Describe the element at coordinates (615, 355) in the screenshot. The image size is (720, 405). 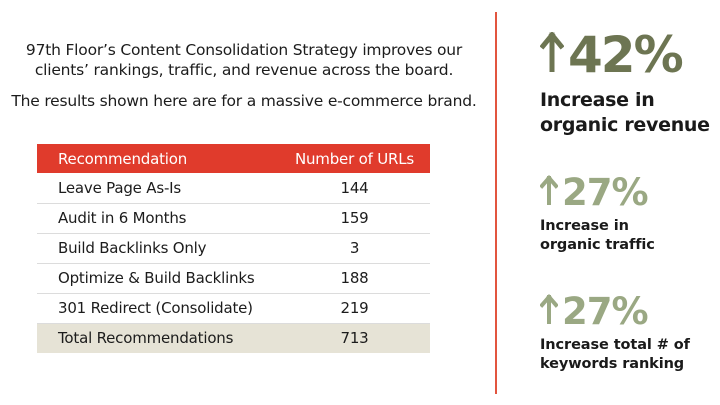
I see `stat-label: Increase total # of keywords ranking` at that location.